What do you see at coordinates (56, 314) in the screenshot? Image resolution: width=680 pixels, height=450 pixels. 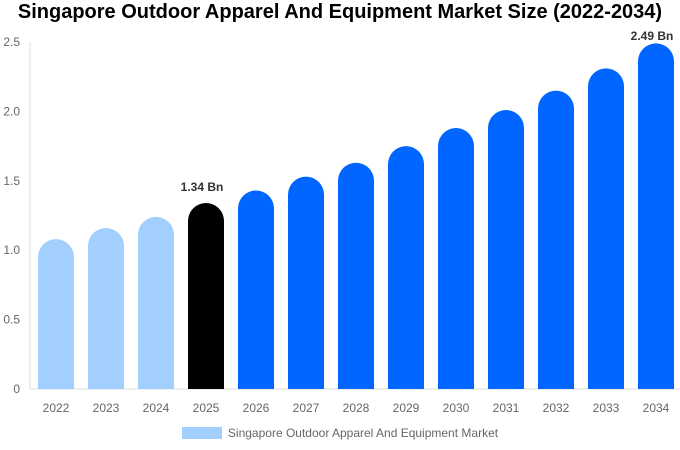 I see `bar-2022` at bounding box center [56, 314].